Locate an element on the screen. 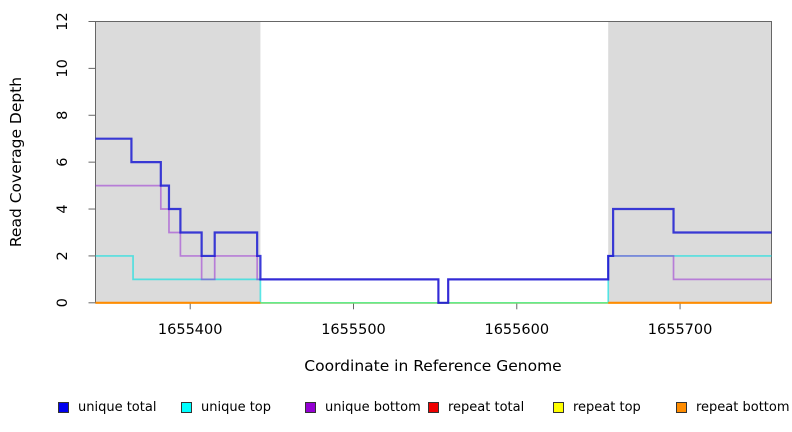 The height and width of the screenshot is (432, 792). y-tick-label: 10 is located at coordinates (63, 68).